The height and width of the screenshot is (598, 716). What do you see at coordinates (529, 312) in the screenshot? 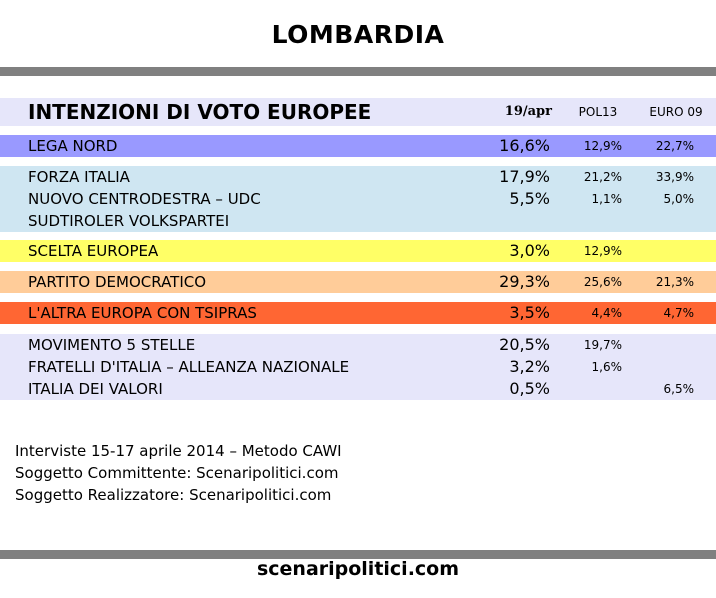
I see `value-19apr: 3,5%` at bounding box center [529, 312].